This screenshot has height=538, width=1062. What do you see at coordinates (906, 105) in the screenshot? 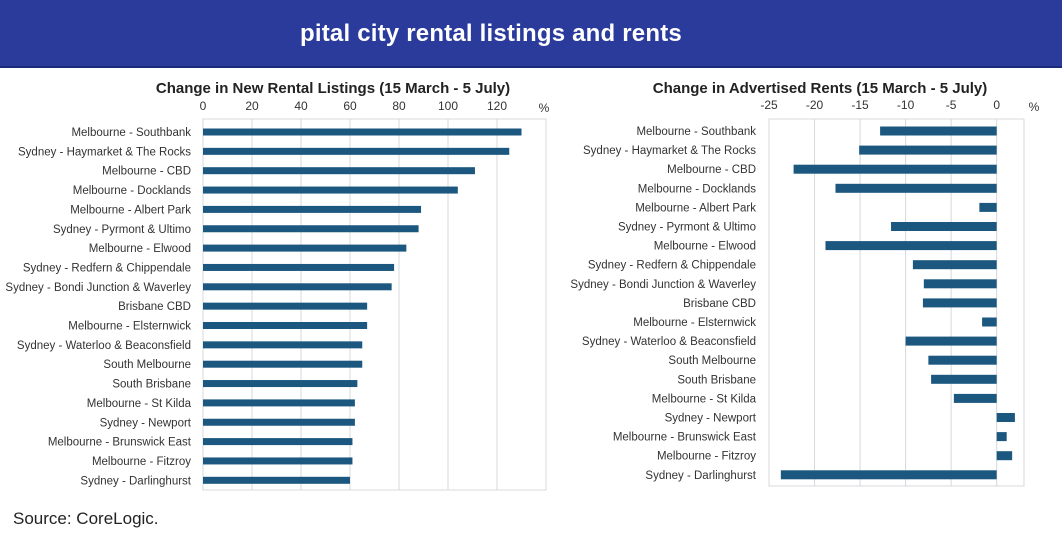
I see `x-tick-label: -10` at bounding box center [906, 105].